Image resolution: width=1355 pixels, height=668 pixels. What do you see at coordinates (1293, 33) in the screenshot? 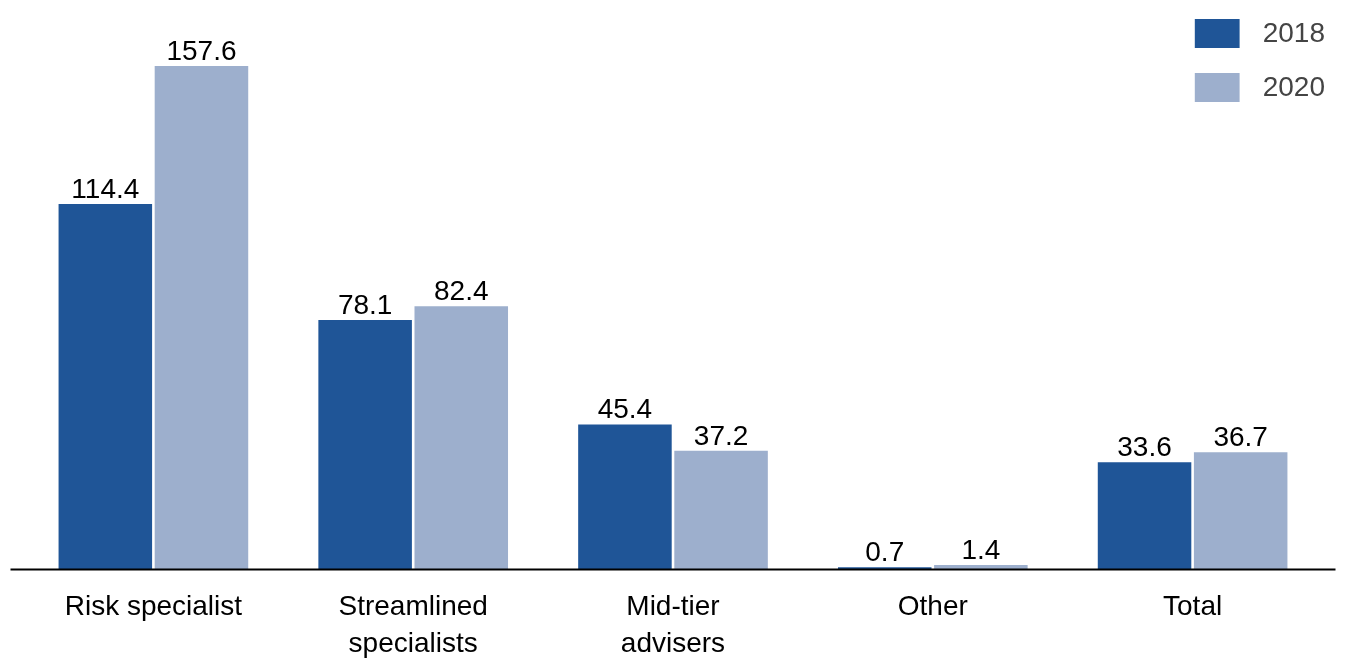
I see `legend-label: 2018` at bounding box center [1293, 33].